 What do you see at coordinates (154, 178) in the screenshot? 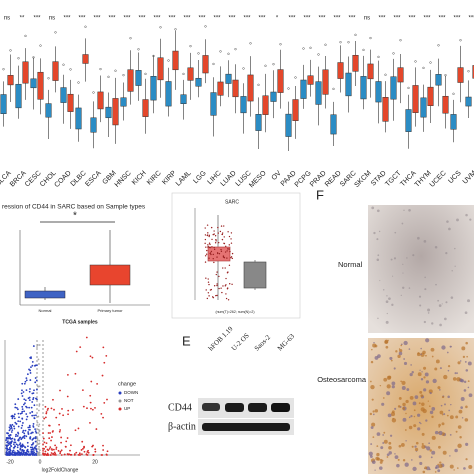
I see `category: KIRC` at bounding box center [154, 178].